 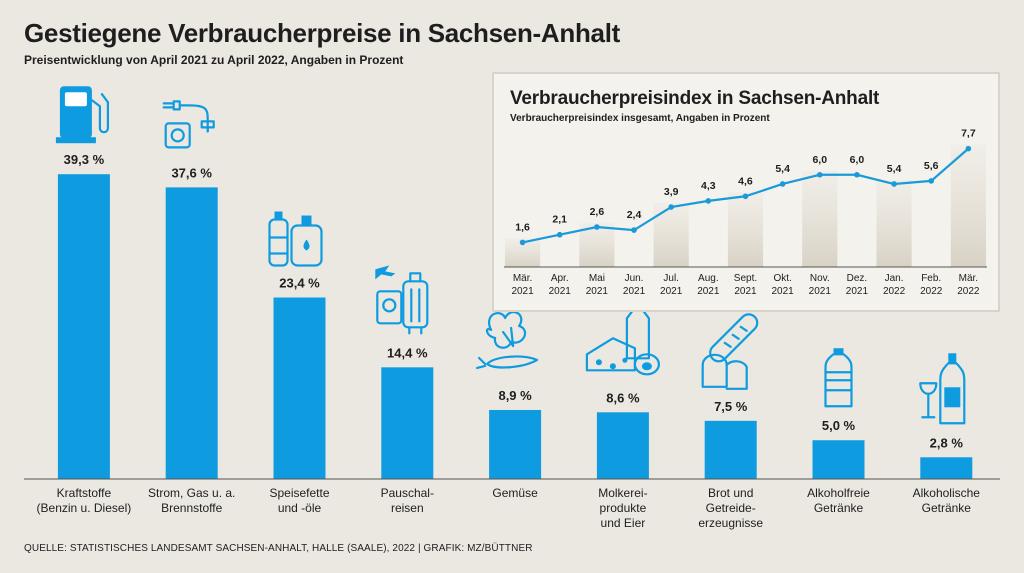 I want to click on category-label: Gemüse, so click(x=515, y=493).